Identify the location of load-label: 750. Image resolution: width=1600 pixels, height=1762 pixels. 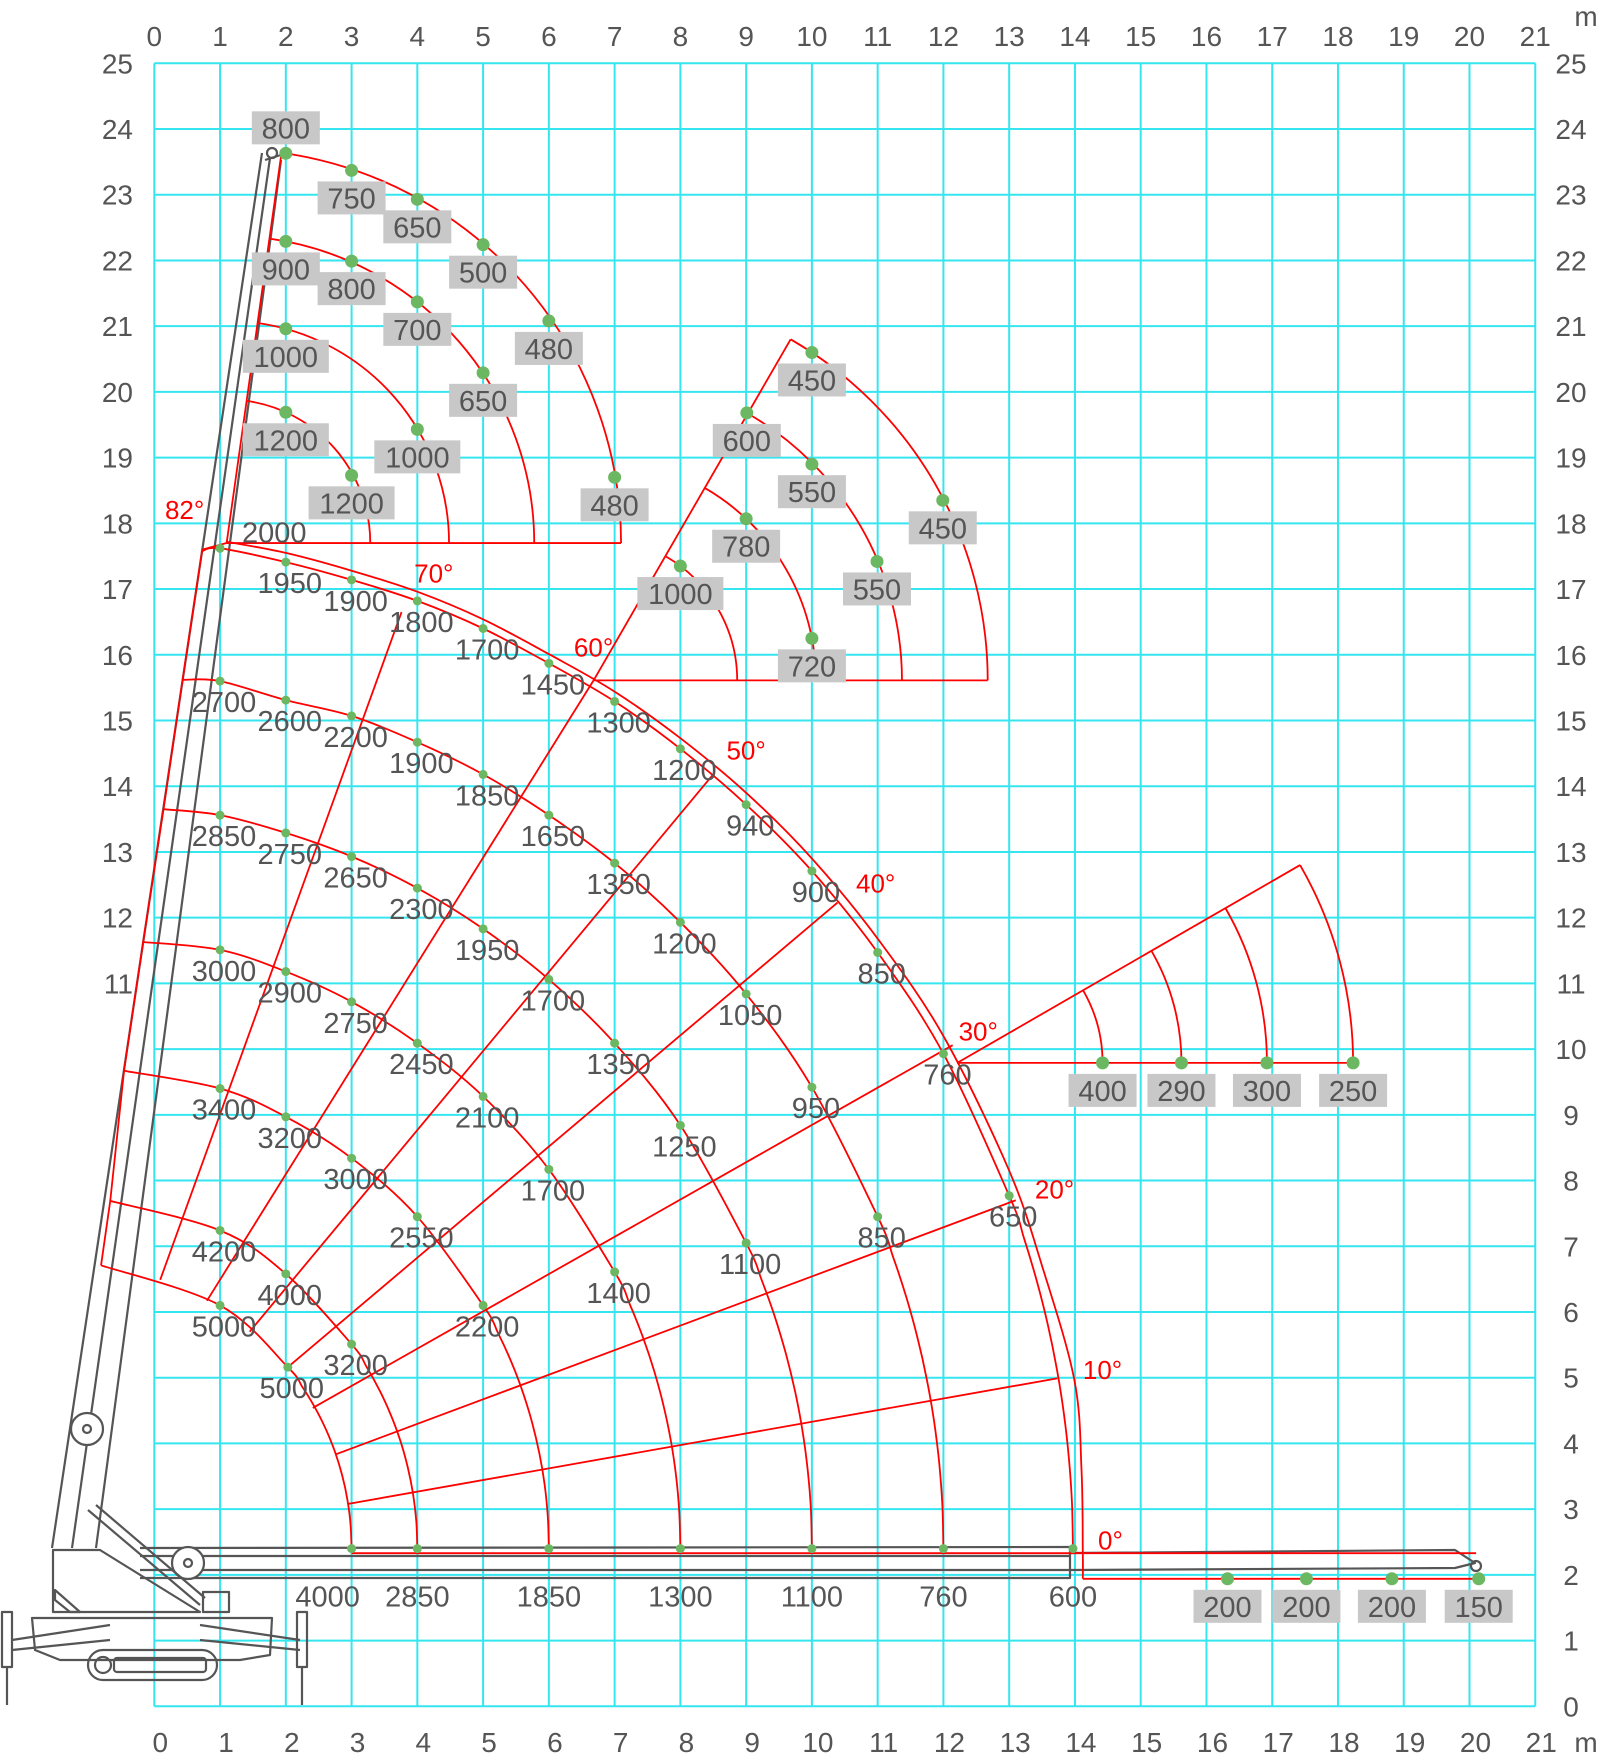
(351, 199).